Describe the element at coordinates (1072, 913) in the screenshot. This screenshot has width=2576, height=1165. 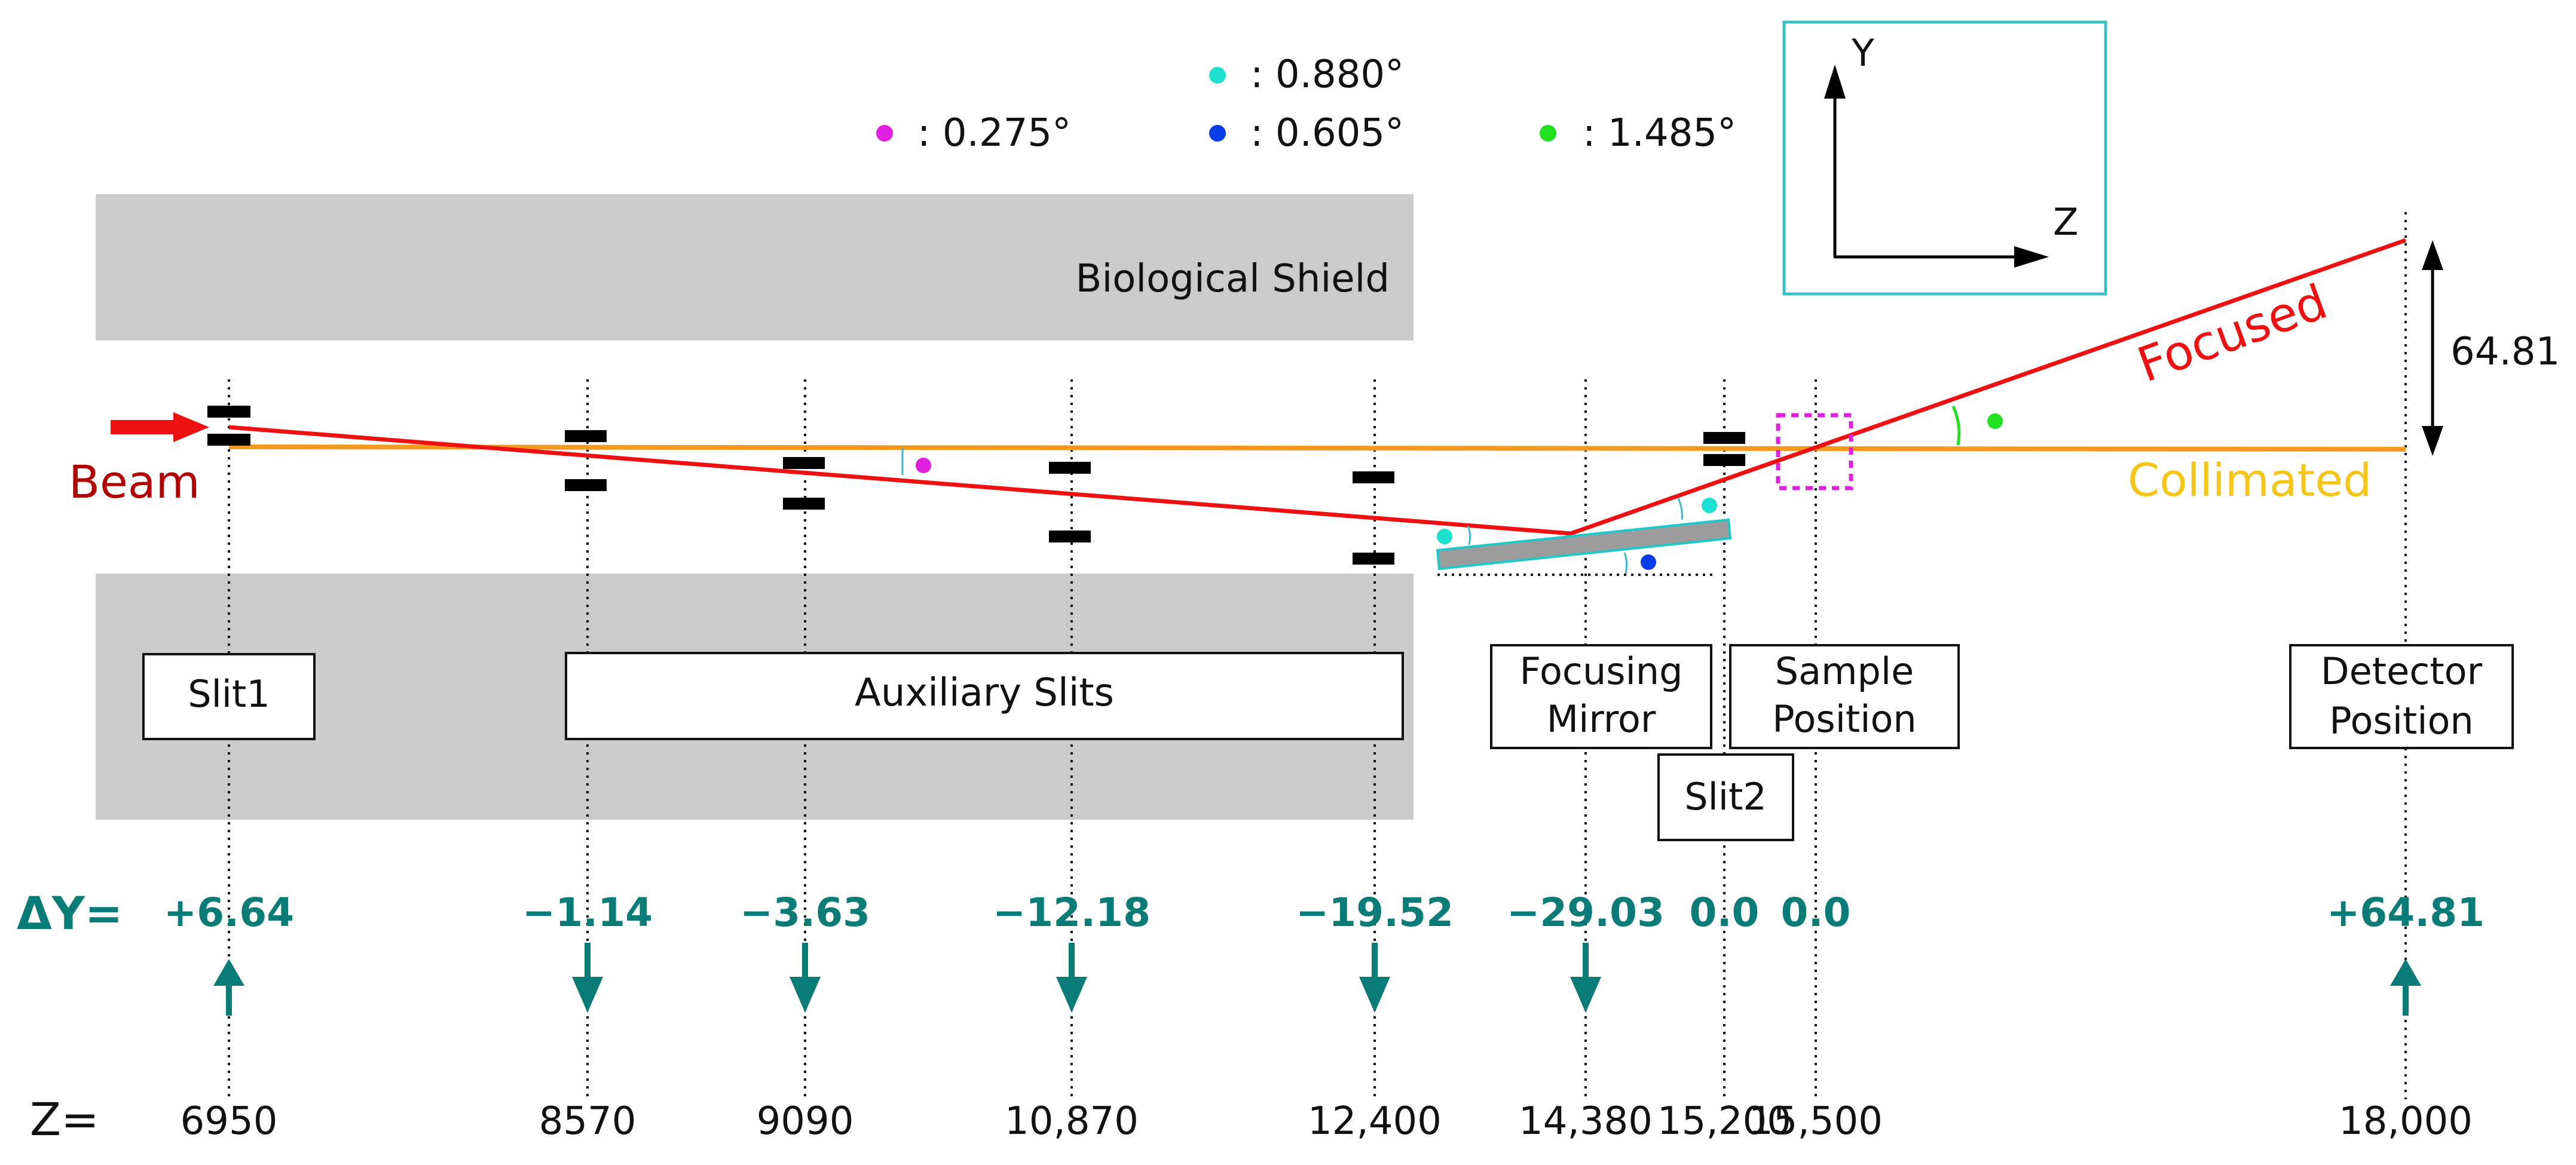
I see `delta-y-value-3: −12.18` at that location.